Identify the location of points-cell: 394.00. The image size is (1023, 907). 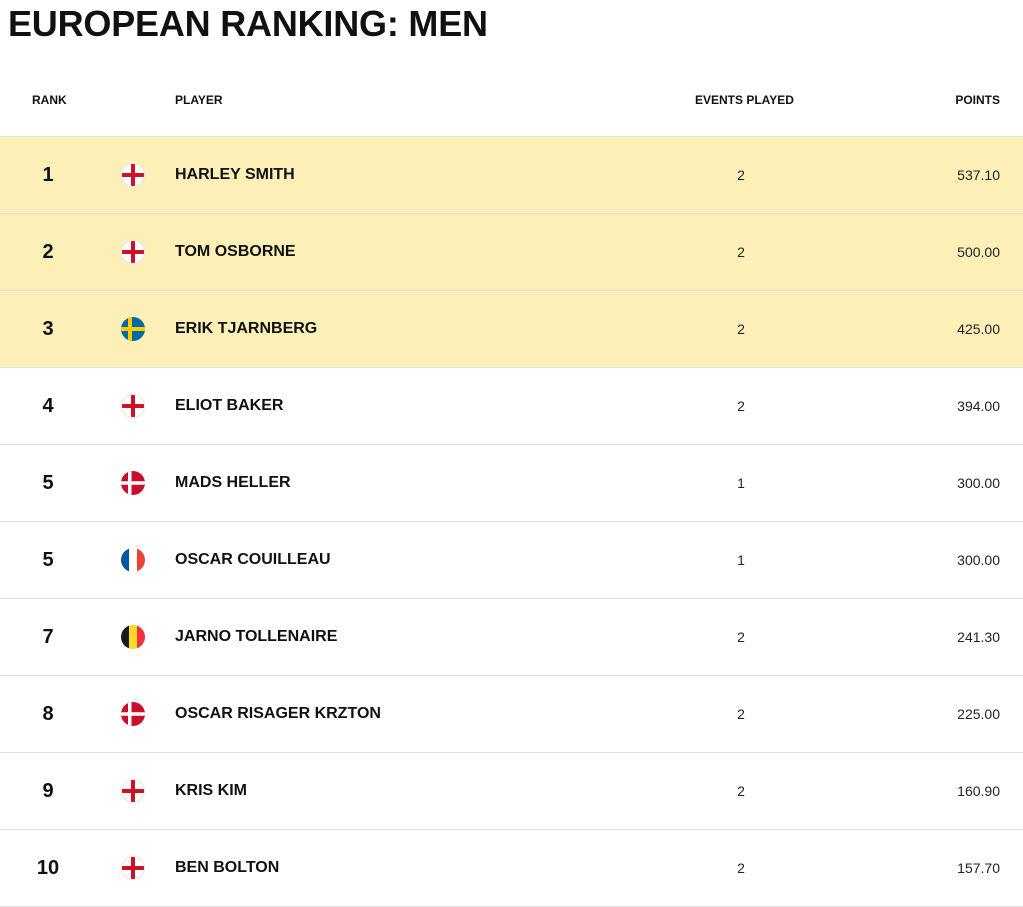
(978, 406).